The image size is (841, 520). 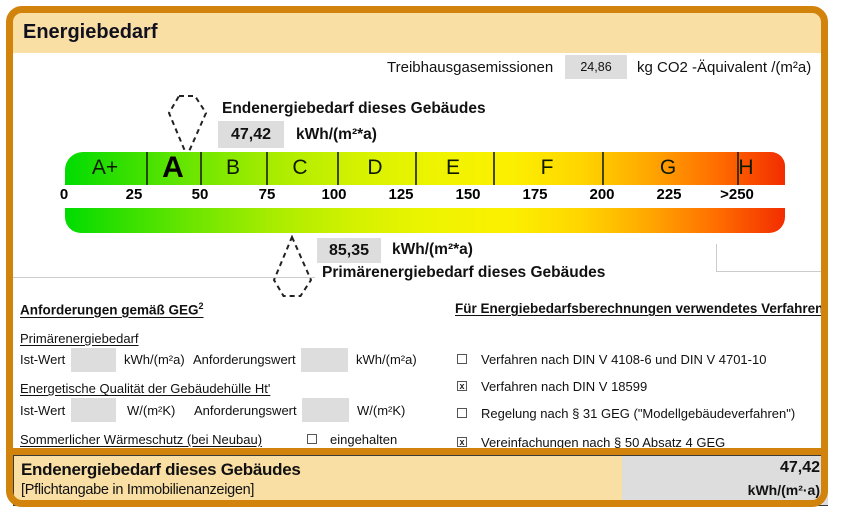 I want to click on energy-scale-class-bar: A+ A B C D E F G H, so click(x=425, y=168).